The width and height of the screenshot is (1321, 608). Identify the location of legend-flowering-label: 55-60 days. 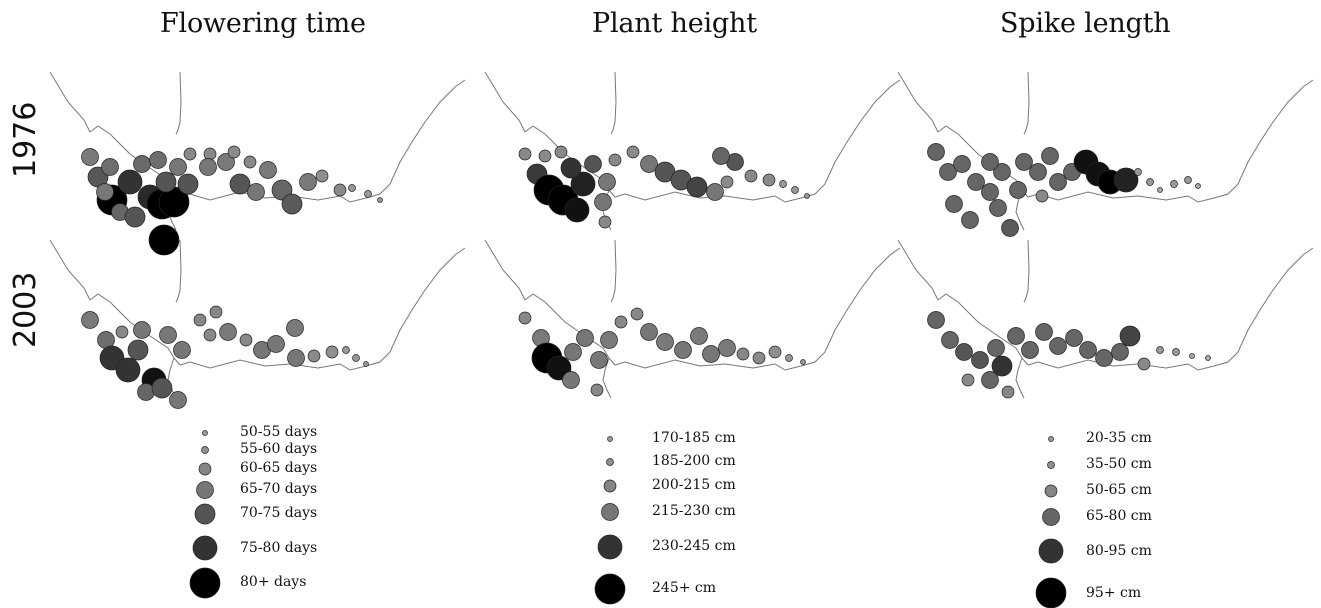
(279, 449).